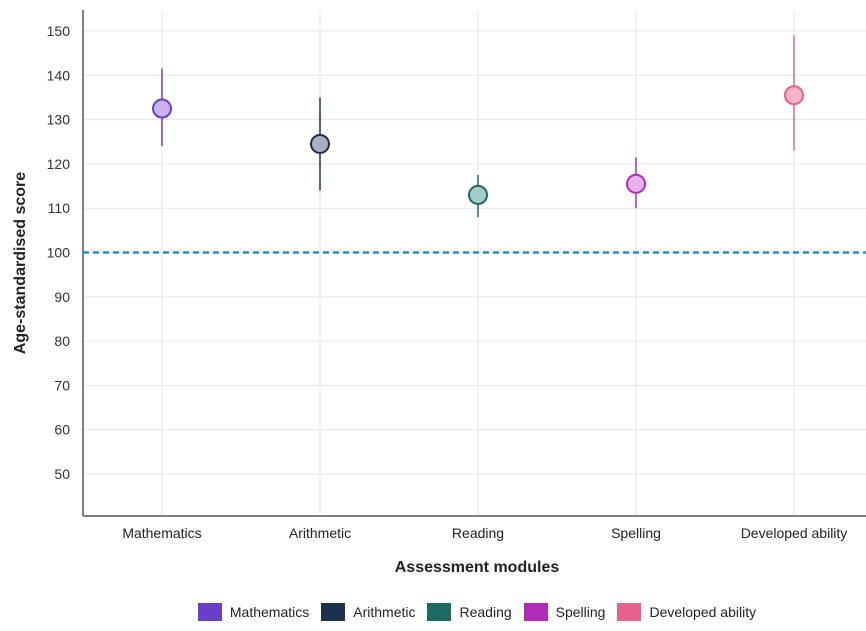 The width and height of the screenshot is (866, 631). What do you see at coordinates (384, 612) in the screenshot?
I see `legend-label: Arithmetic` at bounding box center [384, 612].